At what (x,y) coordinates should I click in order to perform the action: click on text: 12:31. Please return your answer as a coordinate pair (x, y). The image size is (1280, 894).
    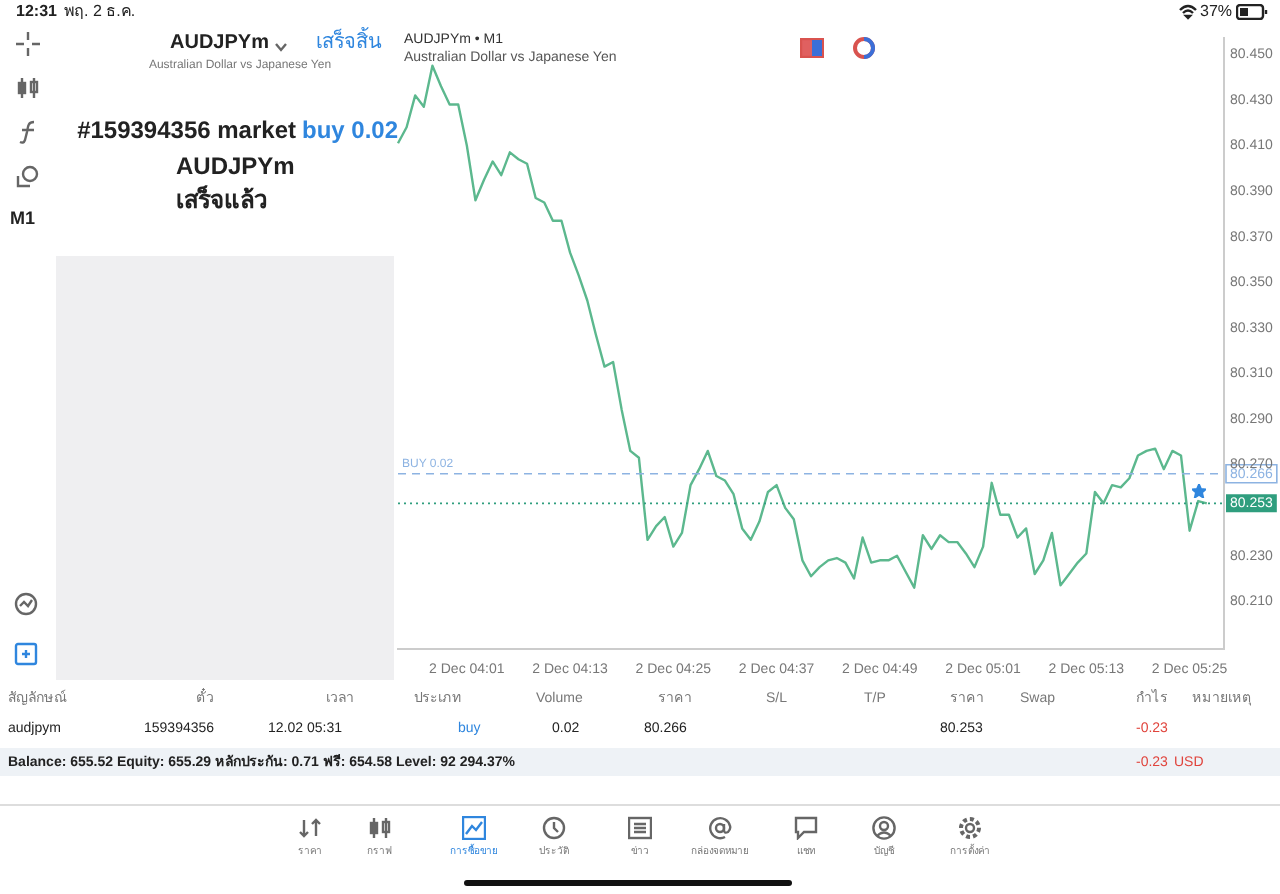
    Looking at the image, I should click on (36, 12).